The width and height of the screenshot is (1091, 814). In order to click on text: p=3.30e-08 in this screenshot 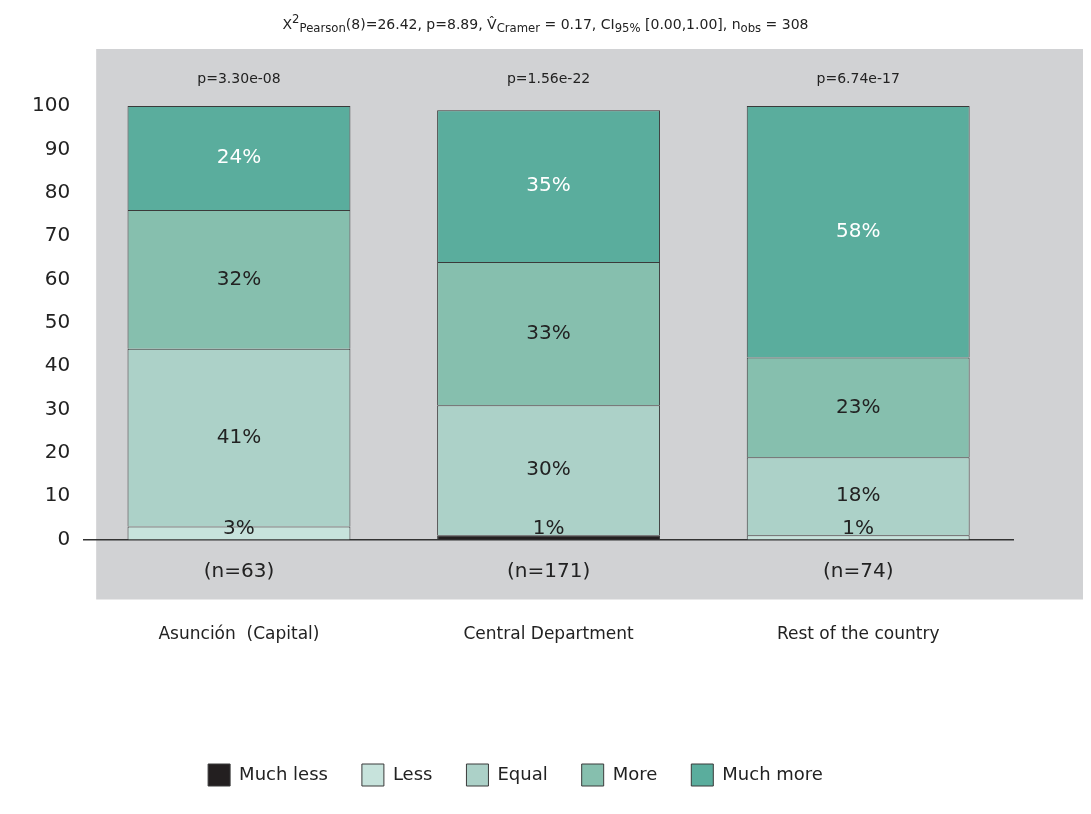, I will do `click(239, 77)`.